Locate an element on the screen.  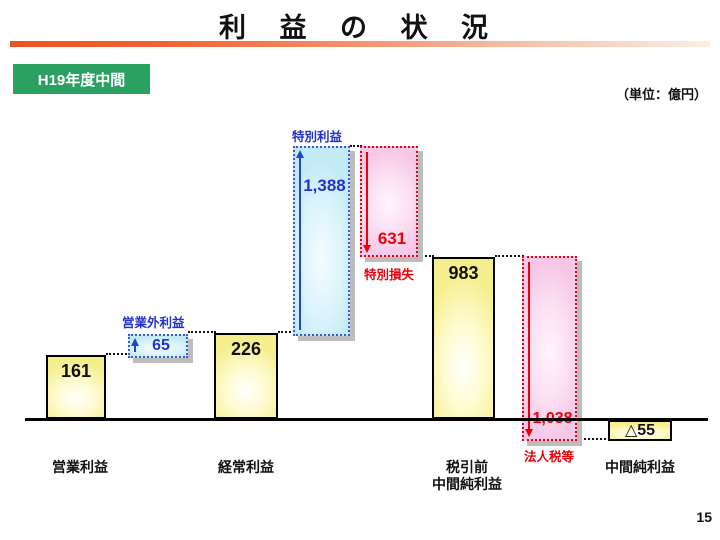
x-axis-line is located at coordinates (366, 419).